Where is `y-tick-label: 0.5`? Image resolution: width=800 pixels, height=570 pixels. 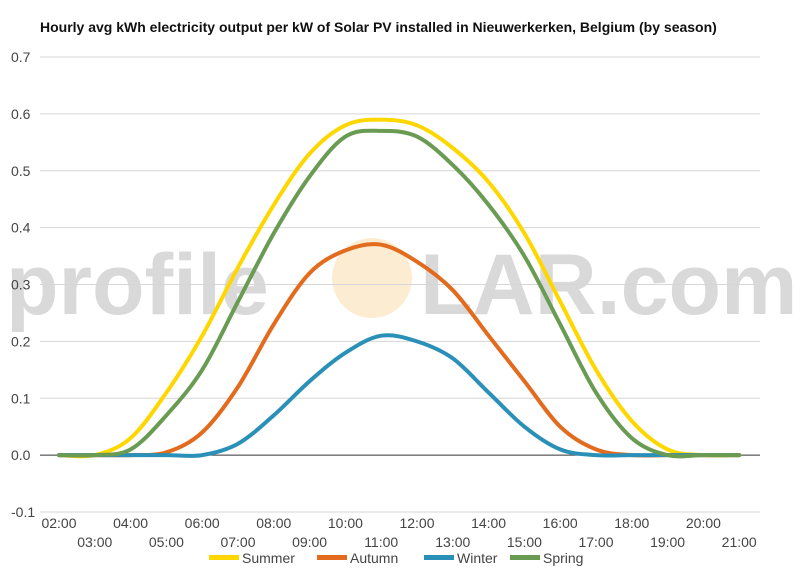 y-tick-label: 0.5 is located at coordinates (21, 171).